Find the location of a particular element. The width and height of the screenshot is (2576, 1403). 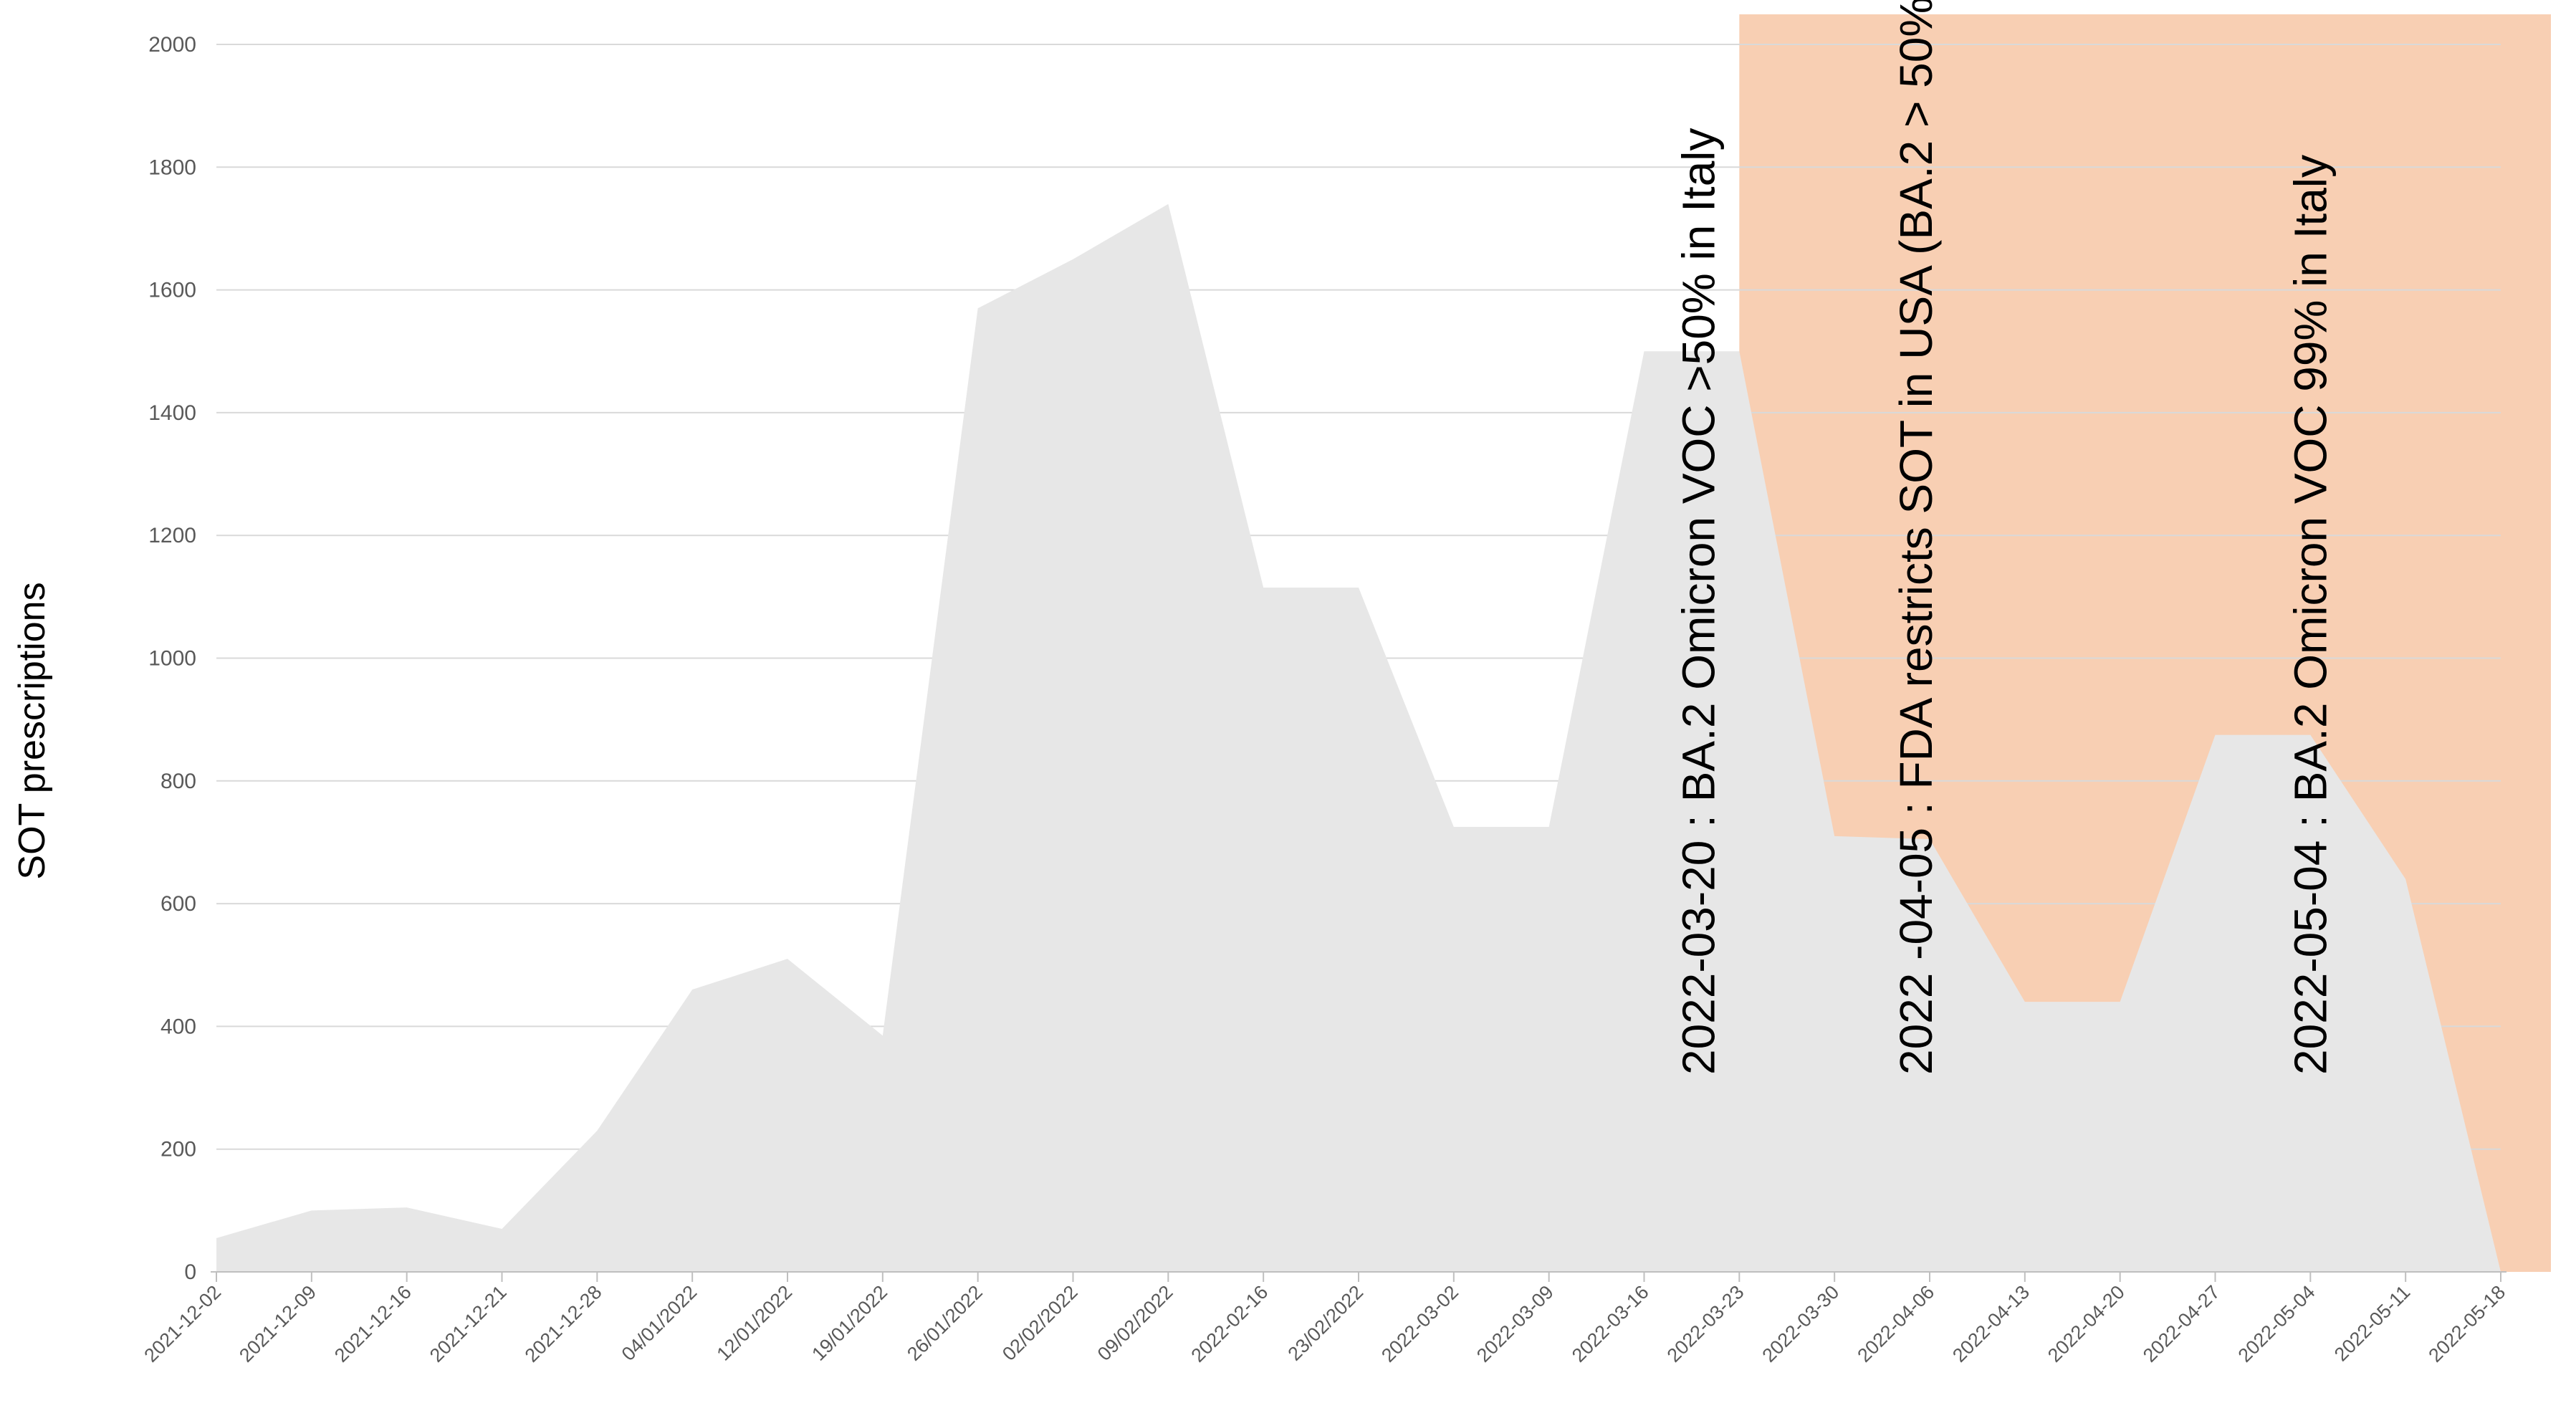

y-tick-label: 1000 is located at coordinates (172, 659).